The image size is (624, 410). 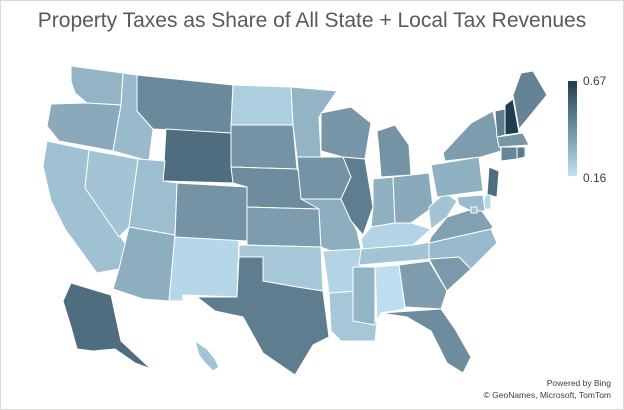 I want to click on state-ks, so click(x=284, y=227).